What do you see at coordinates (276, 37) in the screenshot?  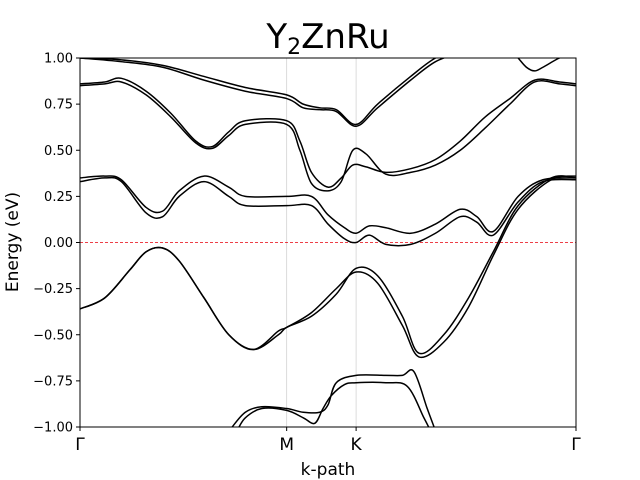 I see `title-main: Y` at bounding box center [276, 37].